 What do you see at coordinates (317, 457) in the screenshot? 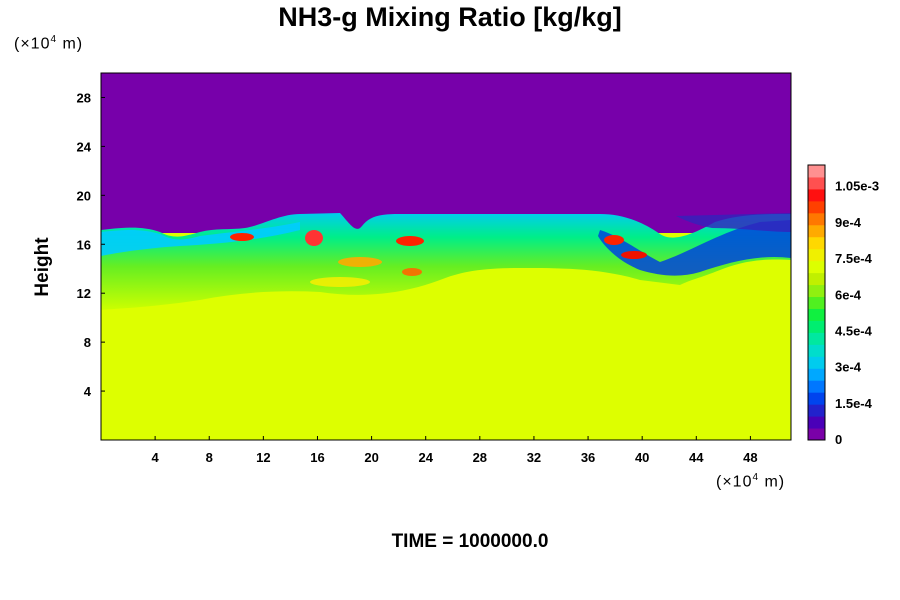
I see `x-tick-label: 16` at bounding box center [317, 457].